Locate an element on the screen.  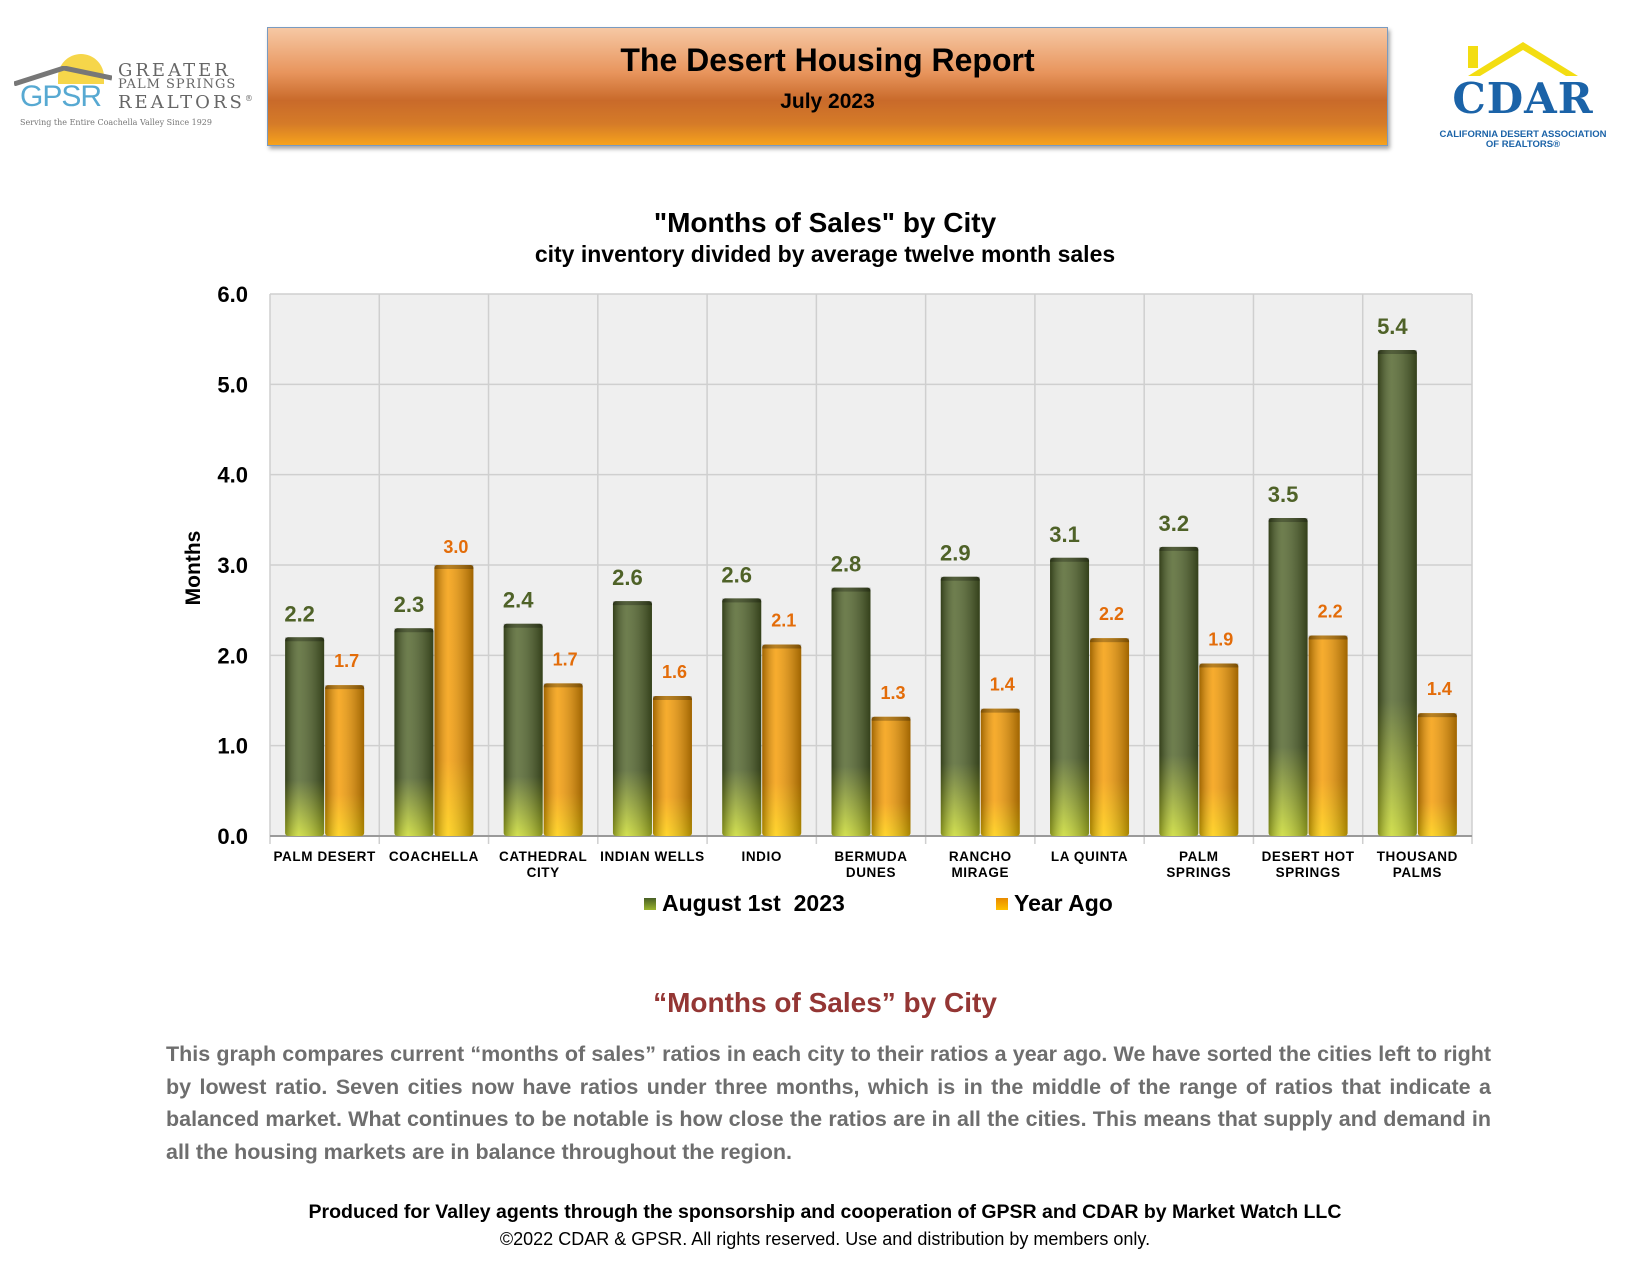
x-tick-label: THOUSAND is located at coordinates (1417, 856).